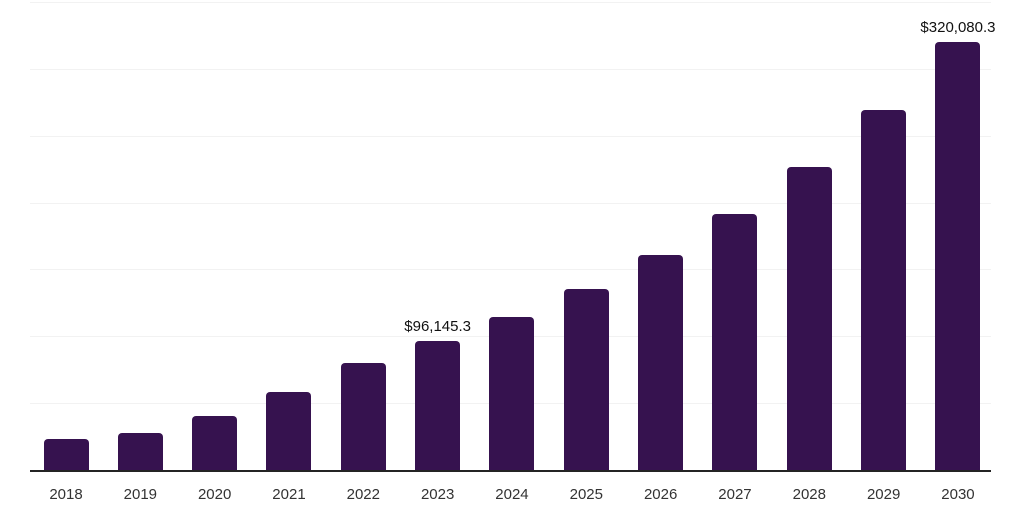 This screenshot has width=1024, height=512. I want to click on bar-2029, so click(884, 289).